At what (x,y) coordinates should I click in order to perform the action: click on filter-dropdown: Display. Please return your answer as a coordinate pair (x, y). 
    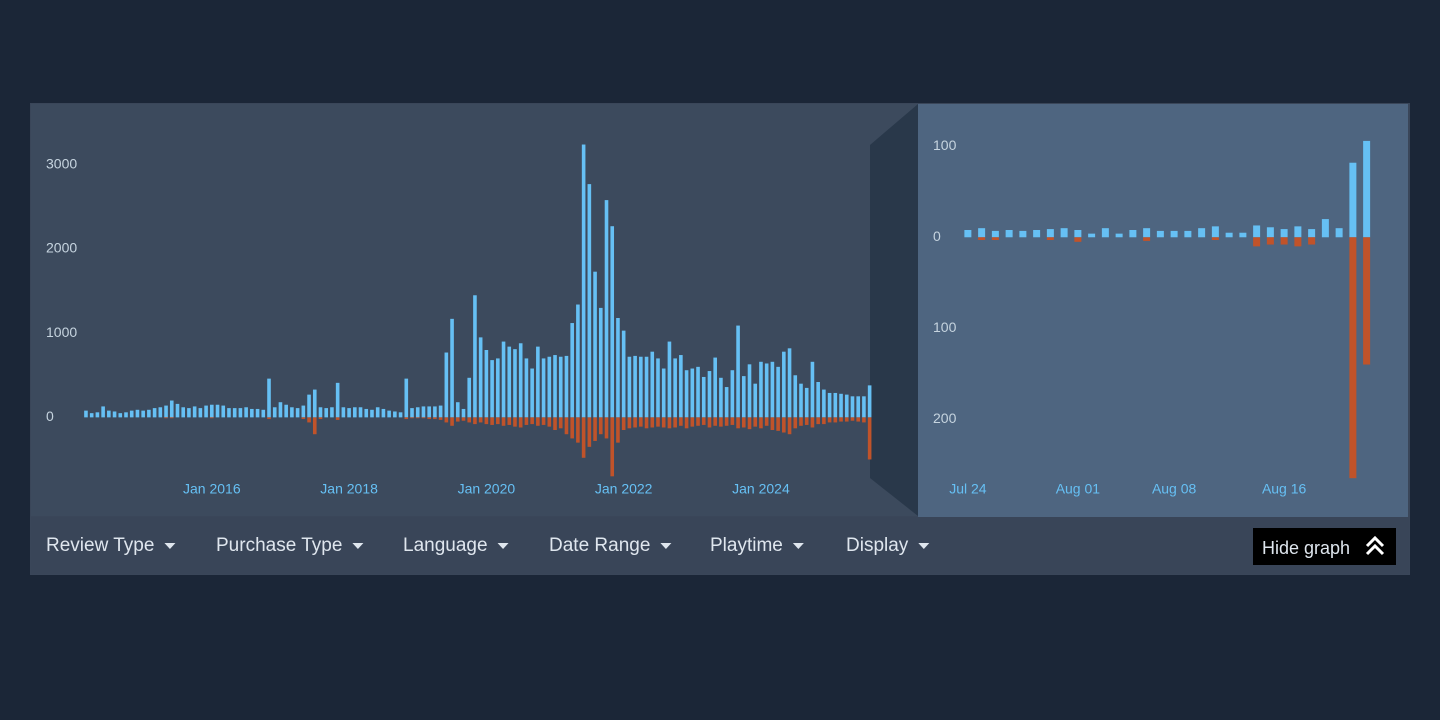
    Looking at the image, I should click on (877, 545).